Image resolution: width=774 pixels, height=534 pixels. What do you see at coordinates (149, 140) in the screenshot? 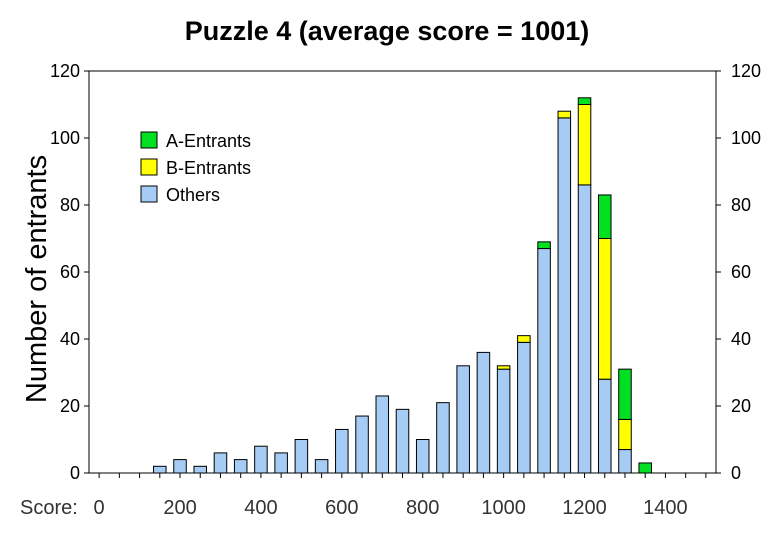
I see `legend-swatch-a-entrants` at bounding box center [149, 140].